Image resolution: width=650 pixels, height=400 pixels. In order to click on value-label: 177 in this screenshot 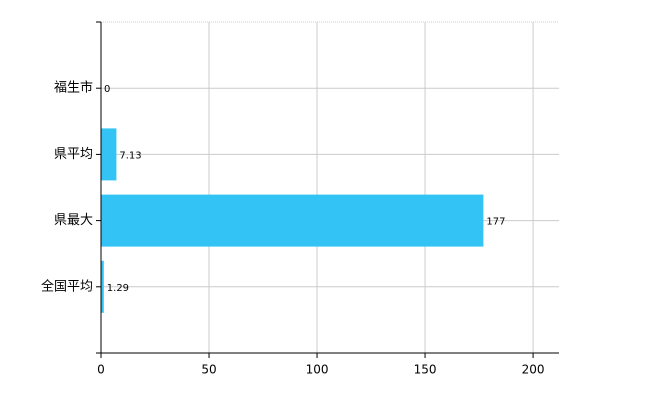, I will do `click(495, 222)`.